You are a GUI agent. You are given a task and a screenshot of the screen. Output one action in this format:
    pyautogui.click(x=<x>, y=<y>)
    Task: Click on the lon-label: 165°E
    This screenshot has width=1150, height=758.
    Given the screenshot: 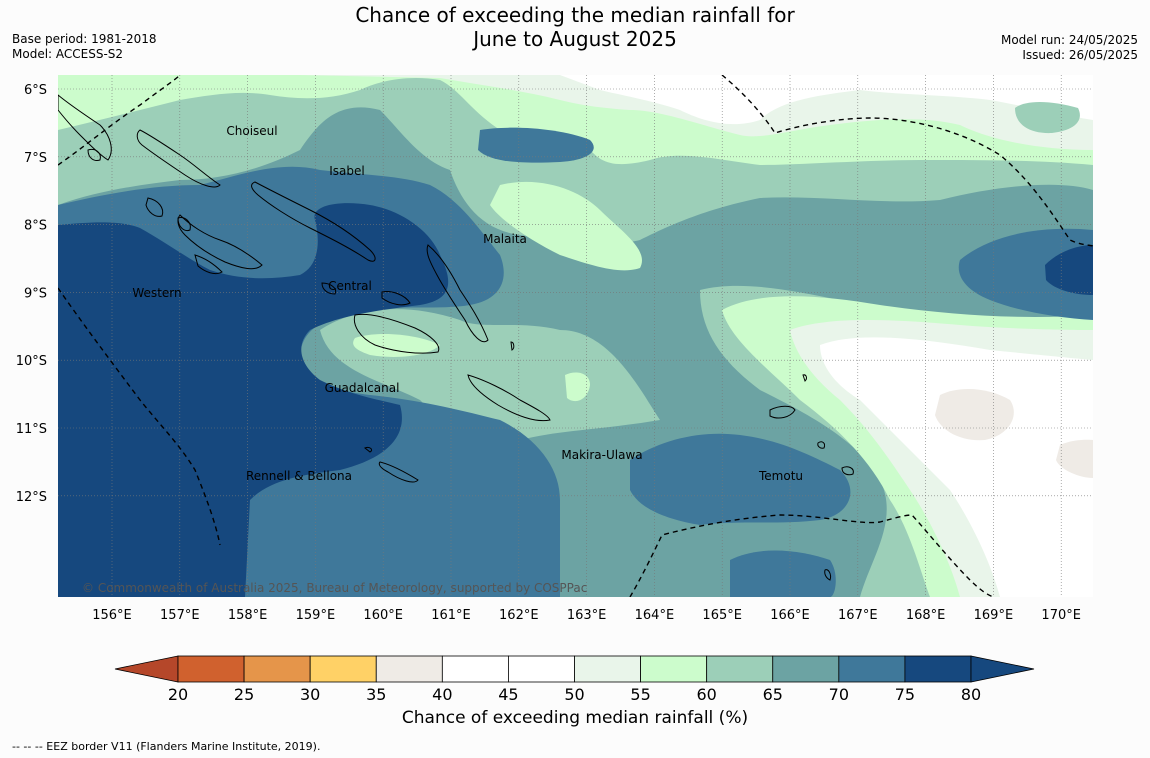 What is the action you would take?
    pyautogui.click(x=722, y=615)
    